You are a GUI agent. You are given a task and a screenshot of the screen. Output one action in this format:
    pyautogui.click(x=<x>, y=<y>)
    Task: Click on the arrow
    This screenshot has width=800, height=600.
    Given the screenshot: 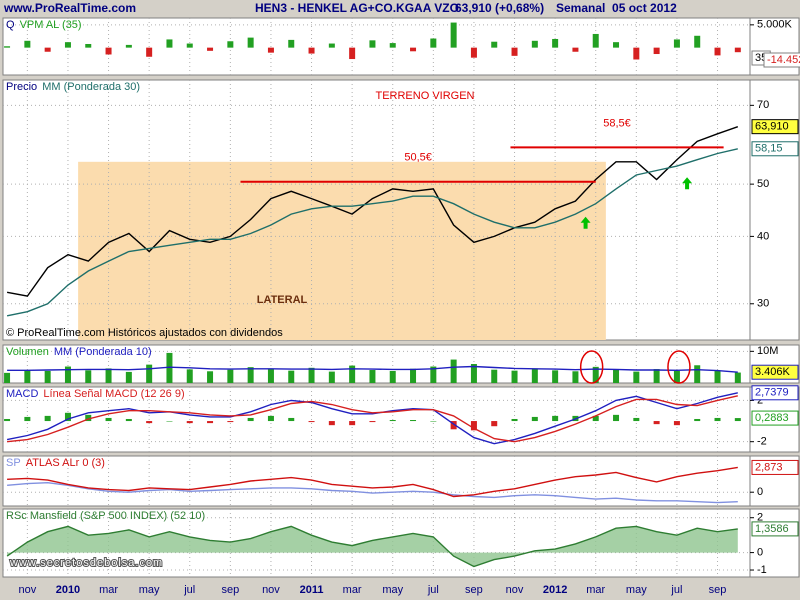 What is the action you would take?
    pyautogui.click(x=585, y=222)
    